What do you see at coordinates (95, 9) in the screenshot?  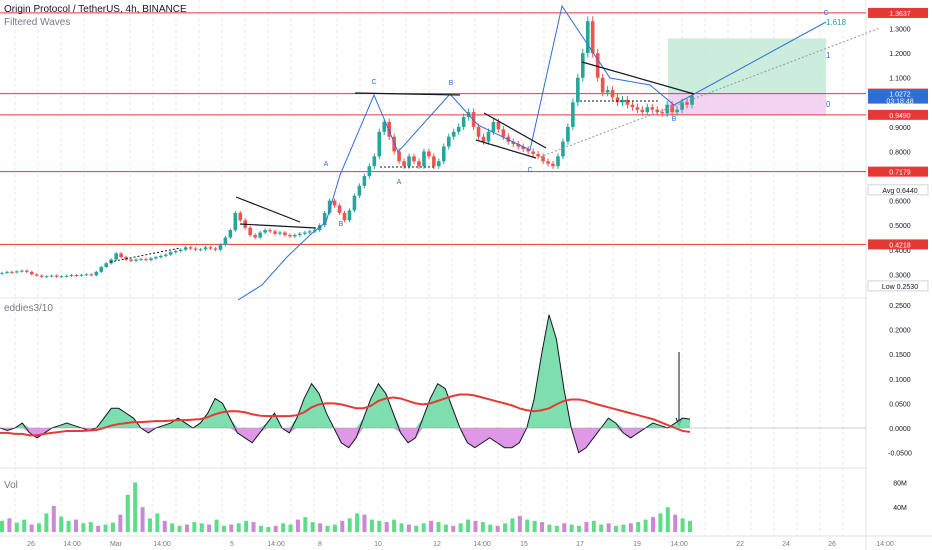 I see `symbol-title: Origin Protocol / TetherUS, 4h, BINANCE` at bounding box center [95, 9].